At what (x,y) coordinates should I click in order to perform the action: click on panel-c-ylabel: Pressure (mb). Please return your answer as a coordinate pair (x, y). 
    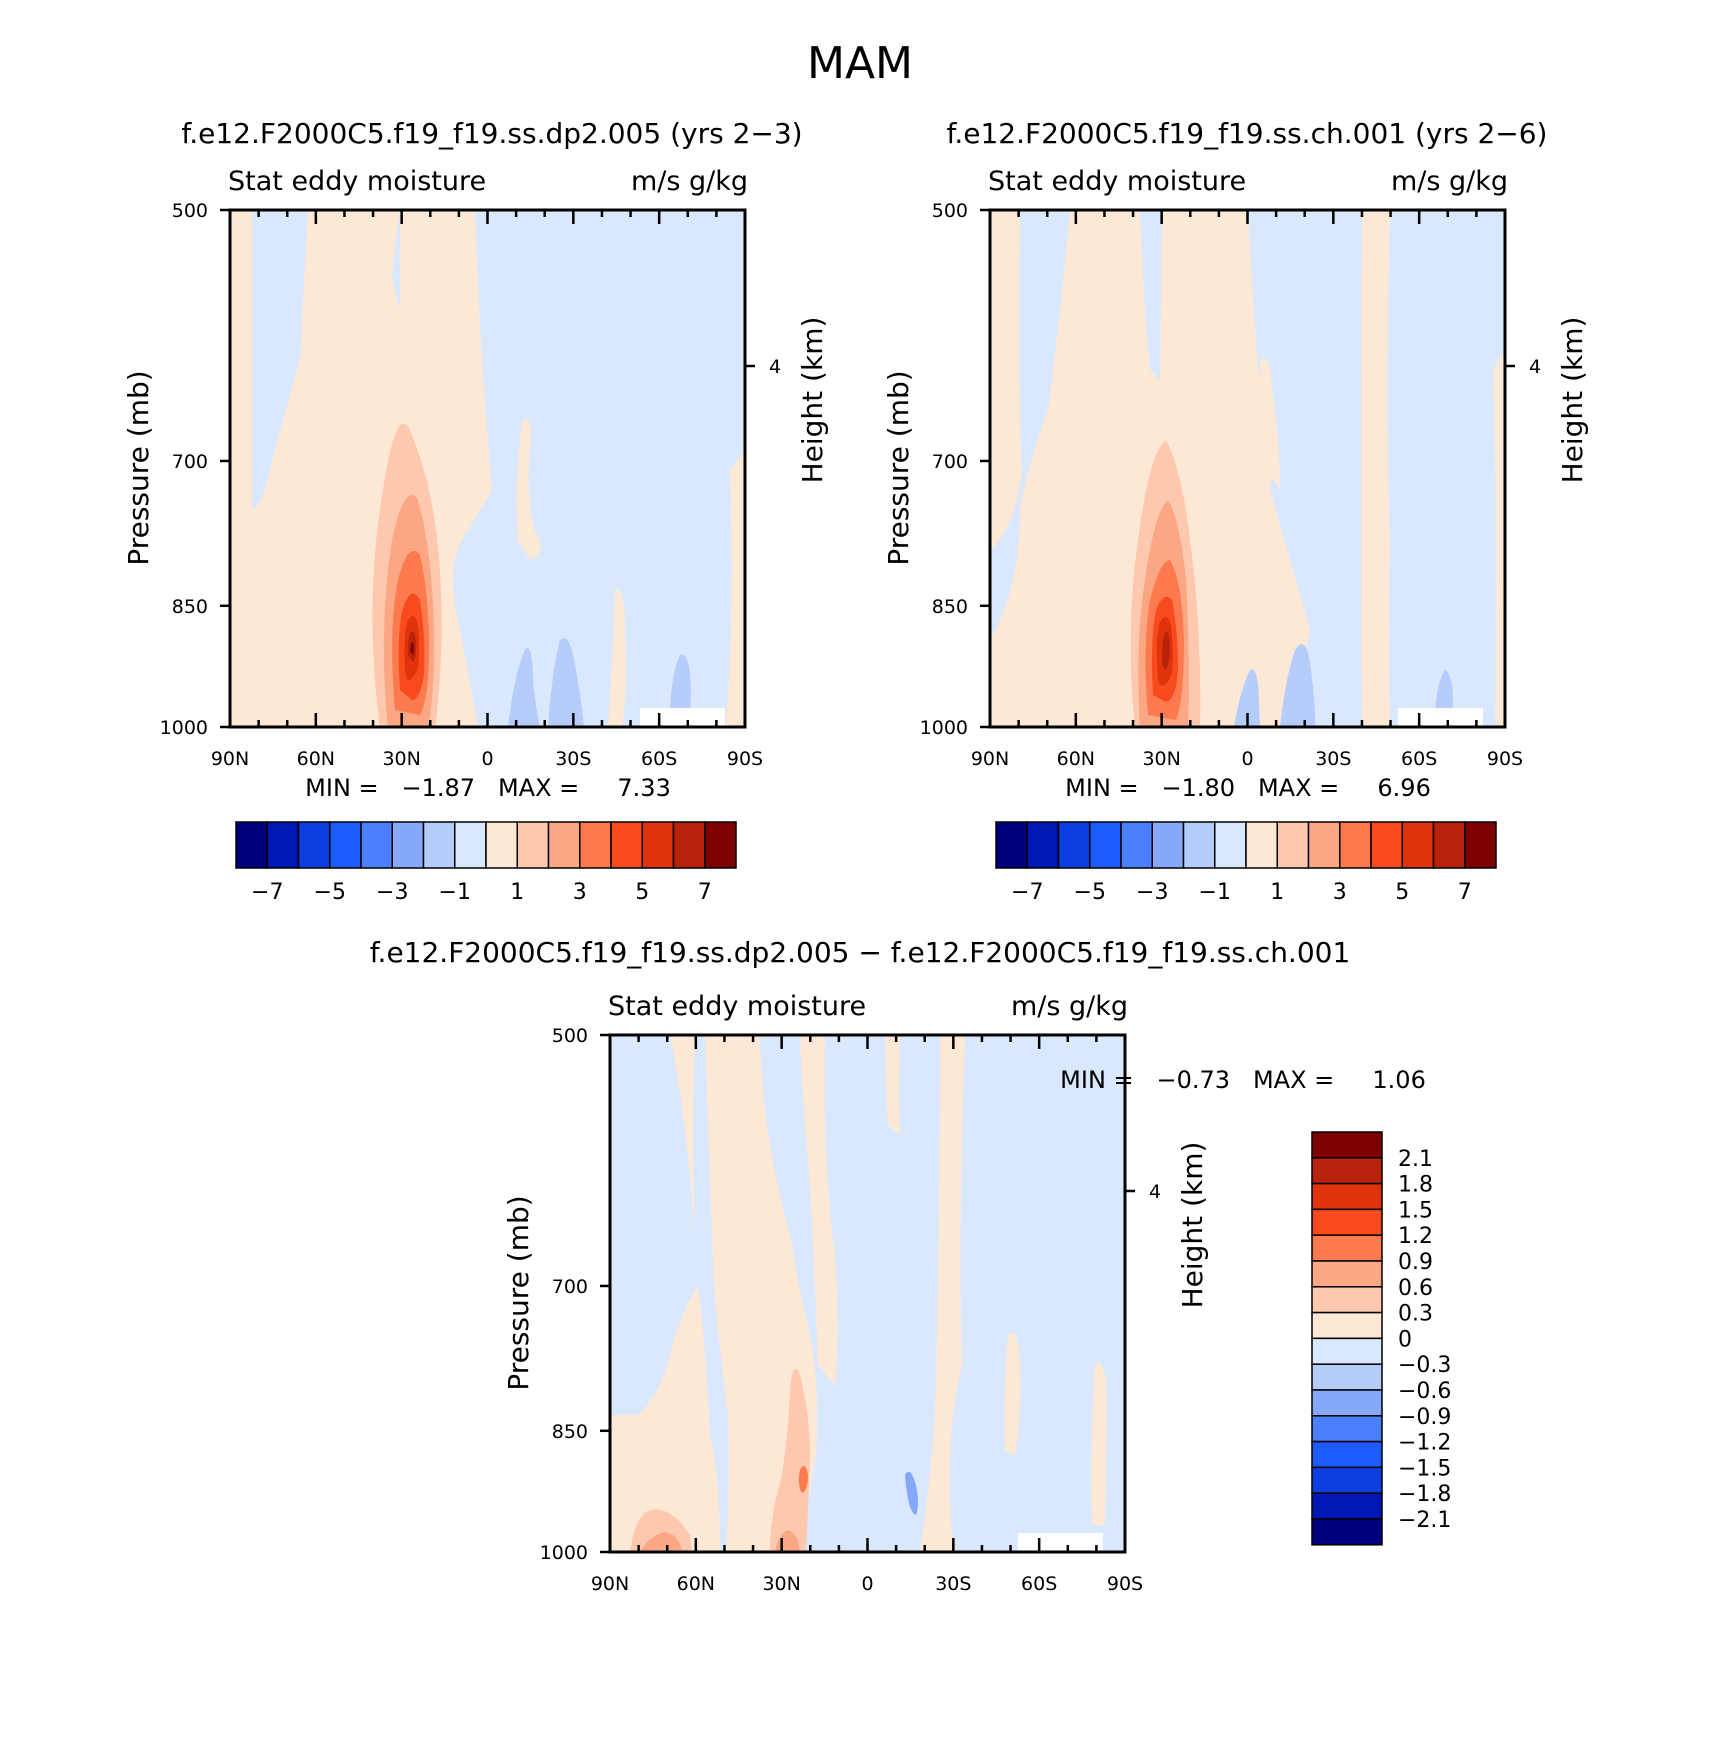
    Looking at the image, I should click on (518, 1292).